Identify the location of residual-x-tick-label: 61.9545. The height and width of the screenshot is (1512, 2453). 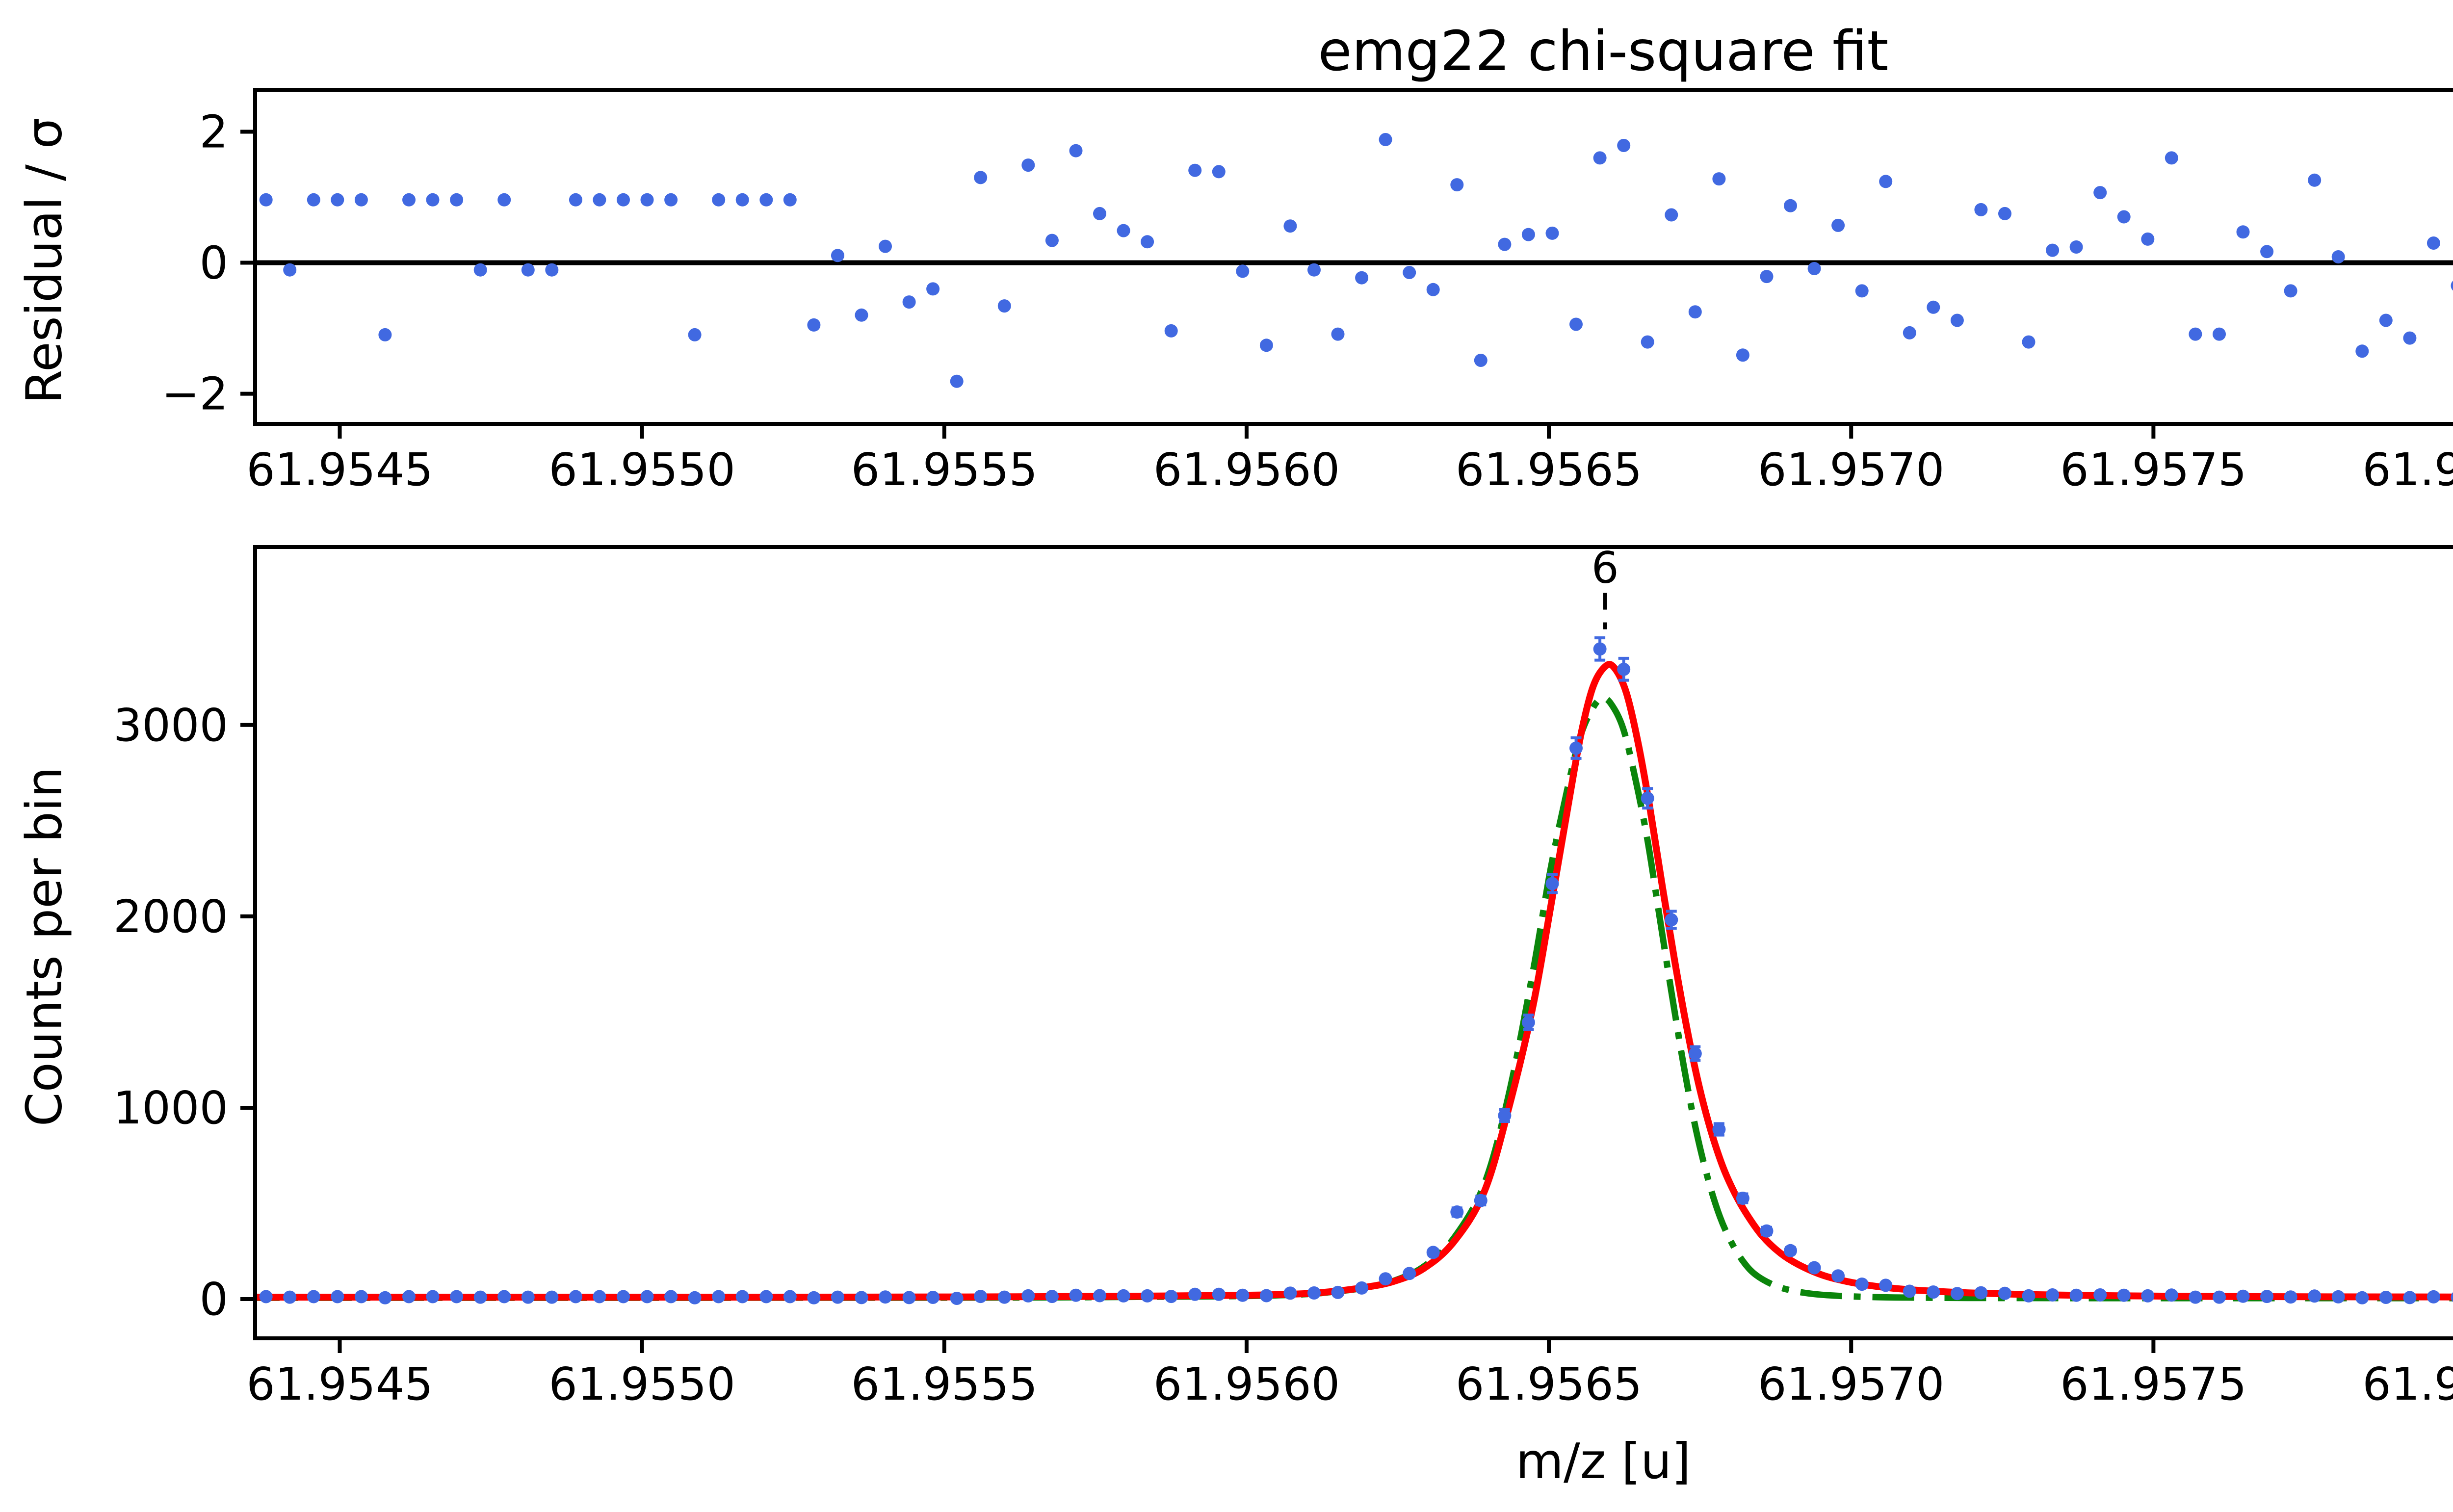
(339, 469).